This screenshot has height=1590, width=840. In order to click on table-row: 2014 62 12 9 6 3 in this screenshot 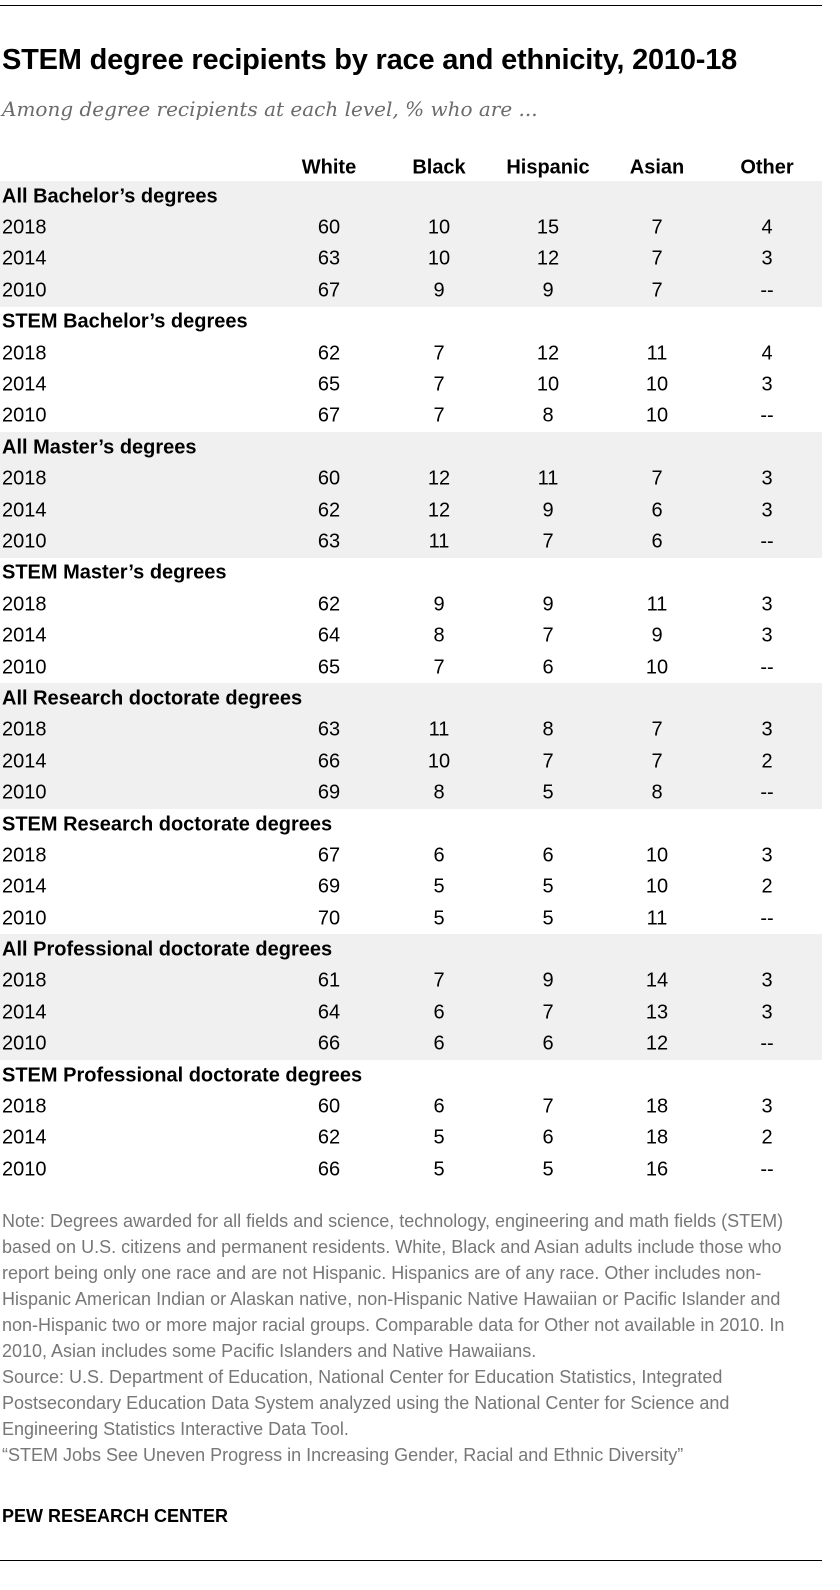, I will do `click(411, 510)`.